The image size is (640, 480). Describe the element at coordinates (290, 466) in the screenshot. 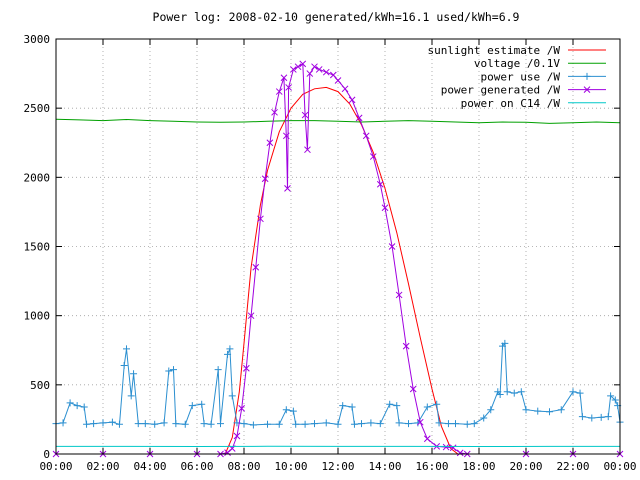

I see `x-tick-label: 10:00` at that location.